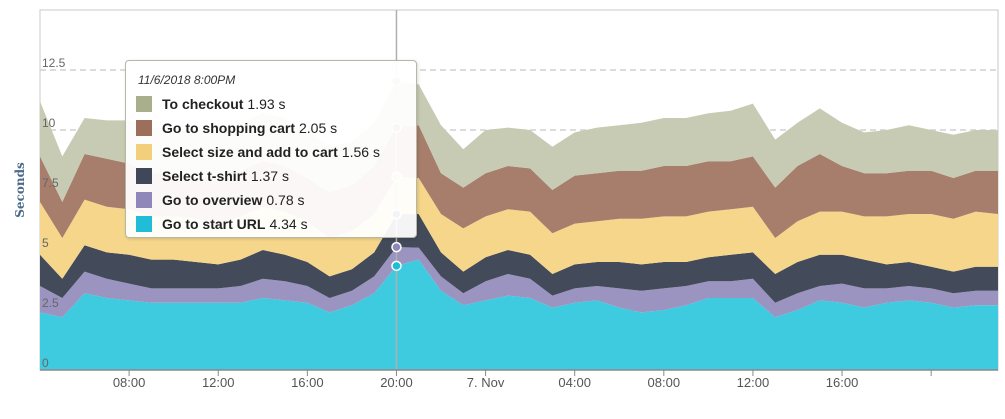  I want to click on y-axis-labels: 0 2.5 5 7.5 10 12.5, so click(54, 213).